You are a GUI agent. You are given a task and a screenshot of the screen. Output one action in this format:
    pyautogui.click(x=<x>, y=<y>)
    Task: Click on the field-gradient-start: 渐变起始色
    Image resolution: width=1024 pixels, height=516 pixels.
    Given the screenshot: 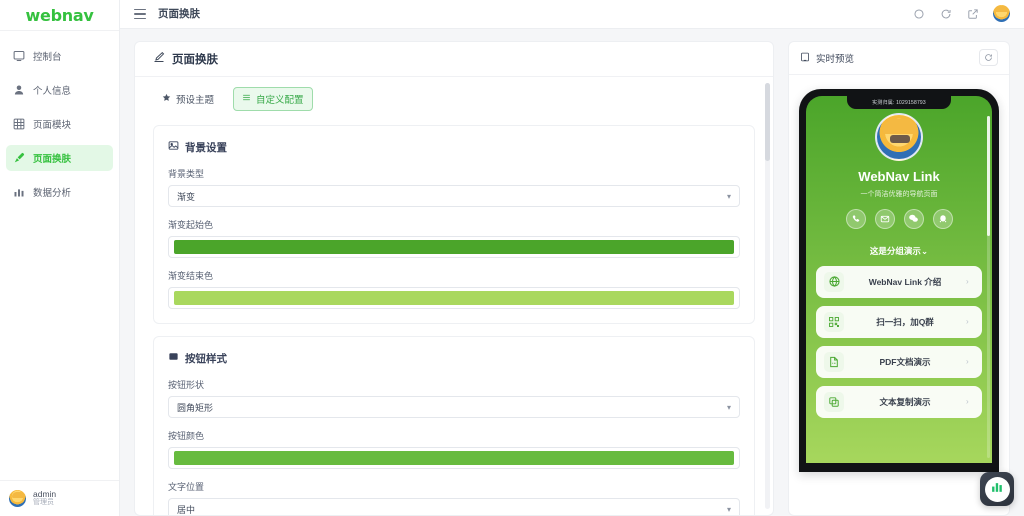 What is the action you would take?
    pyautogui.click(x=454, y=238)
    